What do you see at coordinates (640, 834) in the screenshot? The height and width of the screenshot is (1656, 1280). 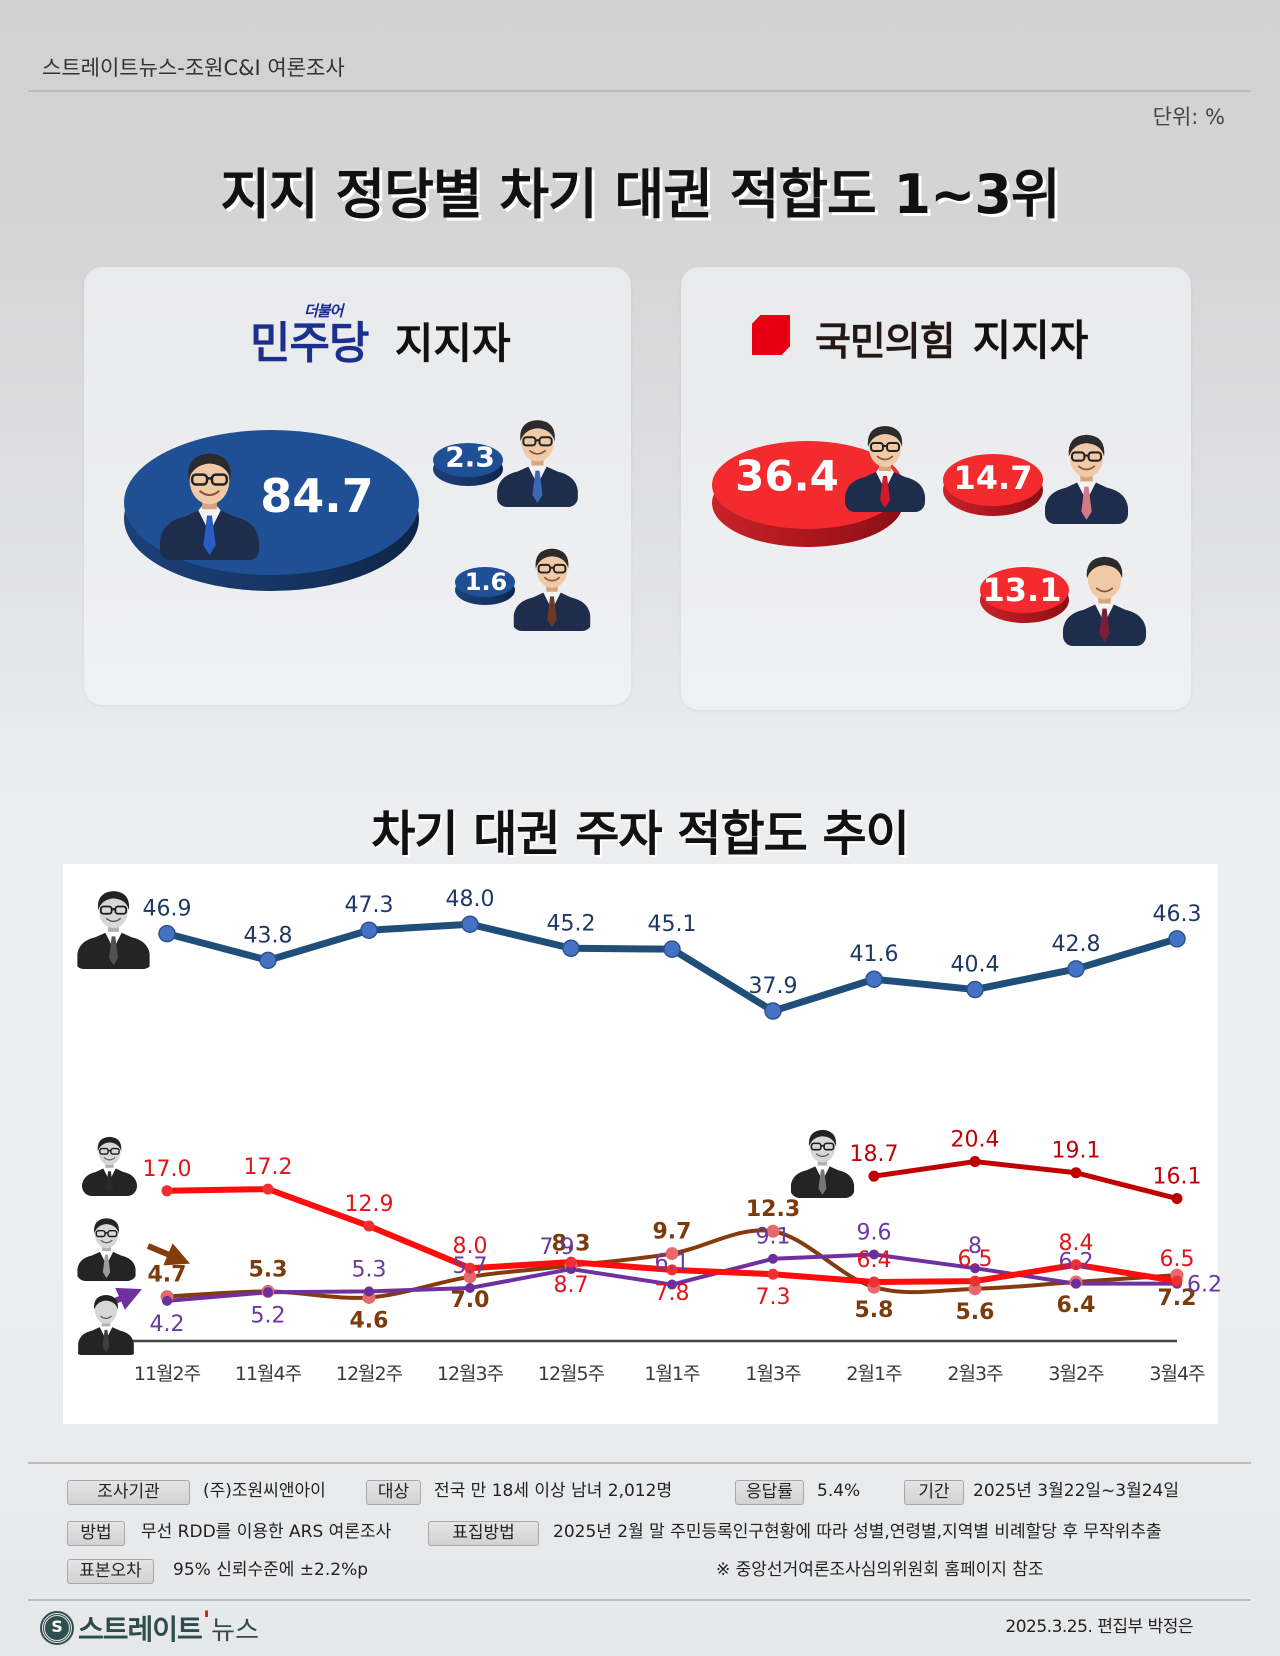 I see `trend-section-title: 차기 대권 주자 적합도 추이` at bounding box center [640, 834].